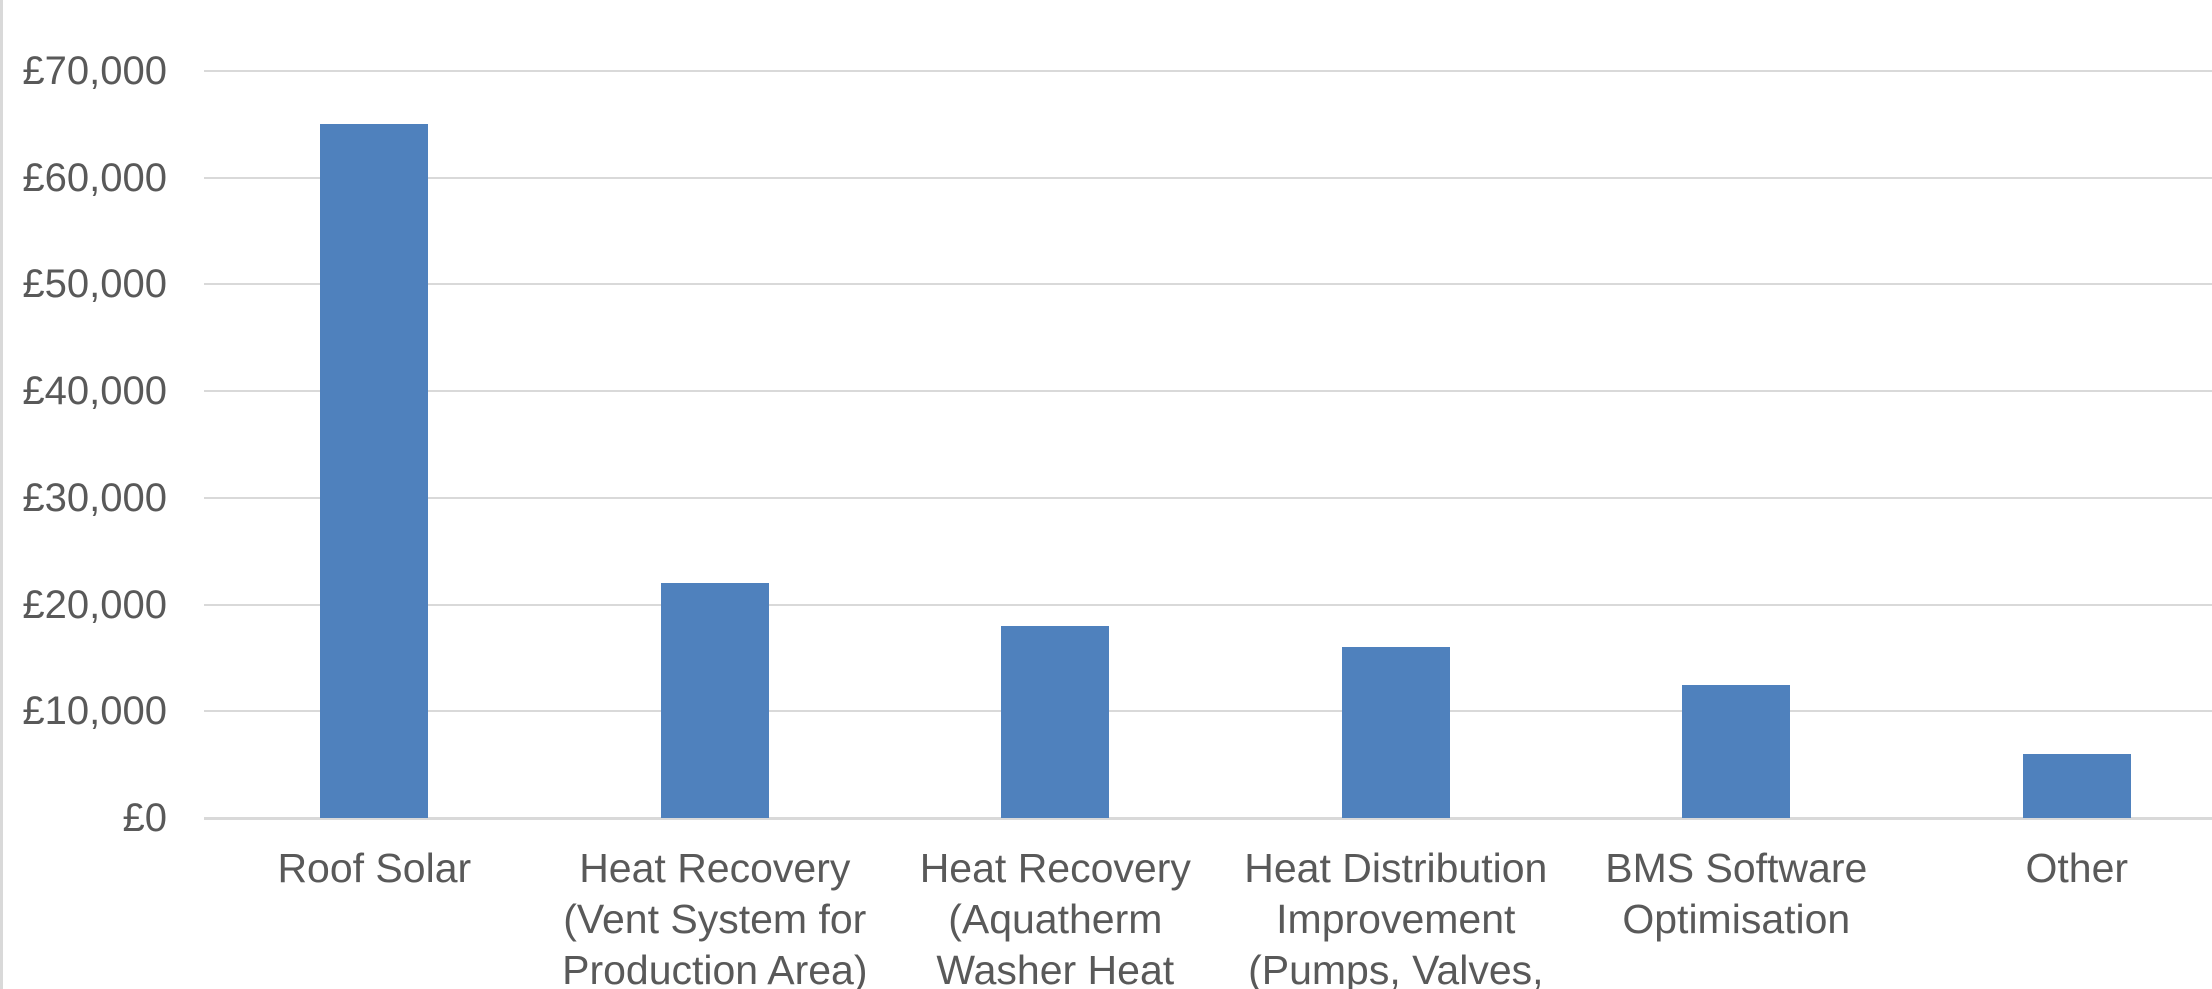 Image resolution: width=2212 pixels, height=989 pixels. Describe the element at coordinates (94, 71) in the screenshot. I see `y-tick-label: £70,000` at that location.